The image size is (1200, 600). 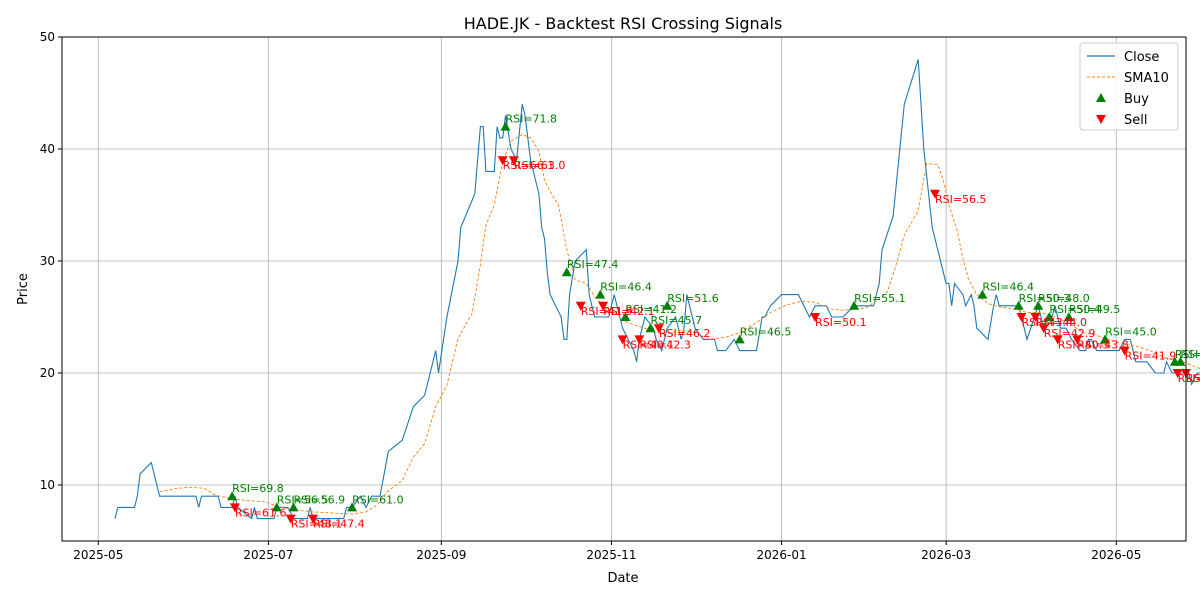 I want to click on x-tick-label: 2025-09, so click(x=441, y=555).